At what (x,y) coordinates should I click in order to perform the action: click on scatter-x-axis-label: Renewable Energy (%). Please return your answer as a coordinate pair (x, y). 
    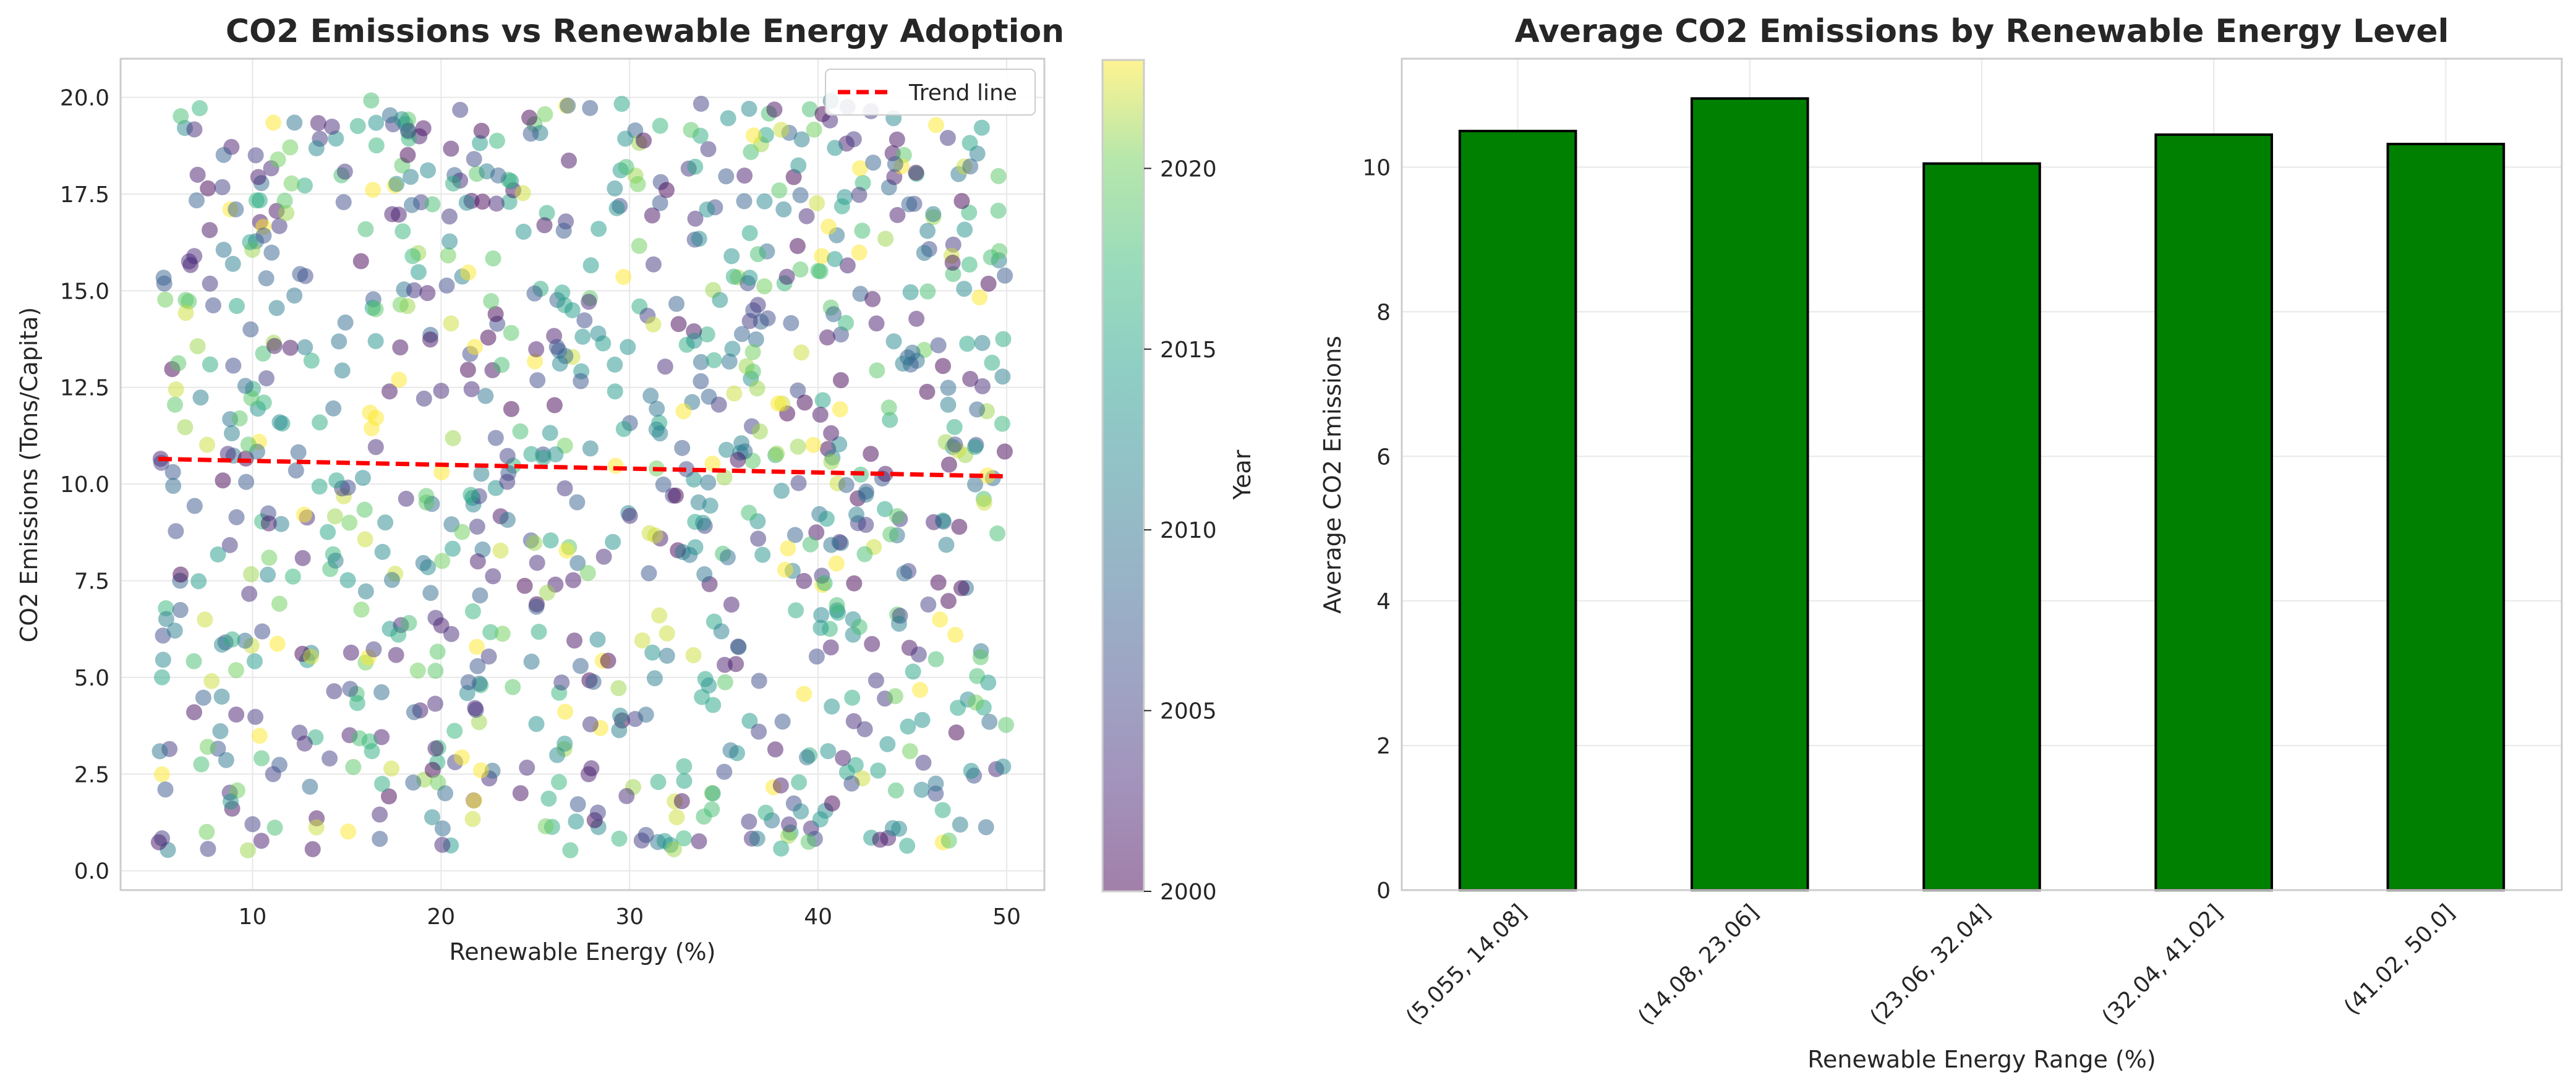
    Looking at the image, I should click on (583, 952).